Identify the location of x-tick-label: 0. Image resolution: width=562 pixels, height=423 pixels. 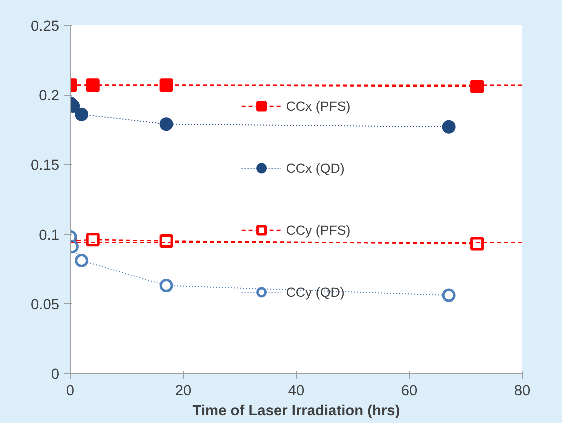
(70, 392).